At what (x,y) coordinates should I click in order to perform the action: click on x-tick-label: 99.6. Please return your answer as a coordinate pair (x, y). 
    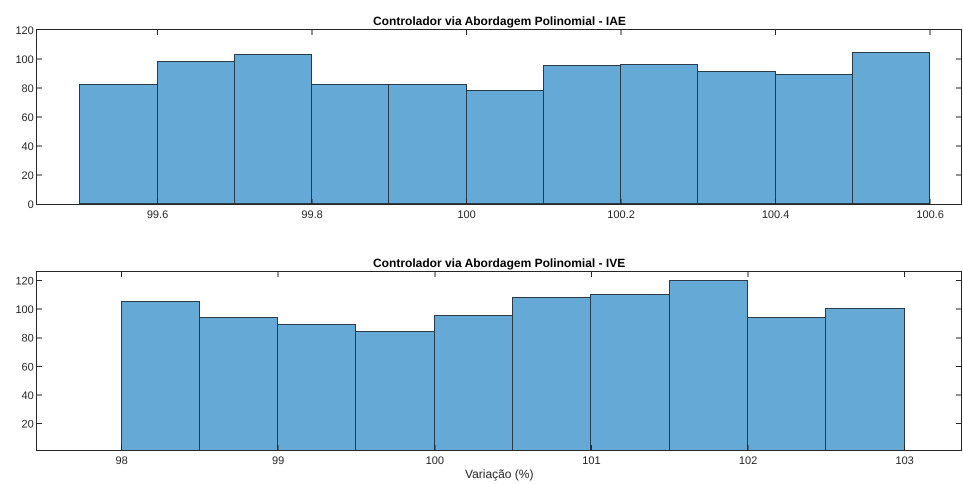
    Looking at the image, I should click on (157, 215).